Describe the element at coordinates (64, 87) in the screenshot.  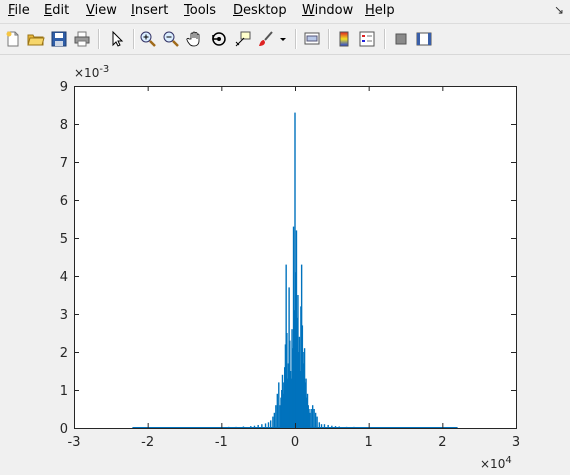
I see `y-tick-label: 9` at that location.